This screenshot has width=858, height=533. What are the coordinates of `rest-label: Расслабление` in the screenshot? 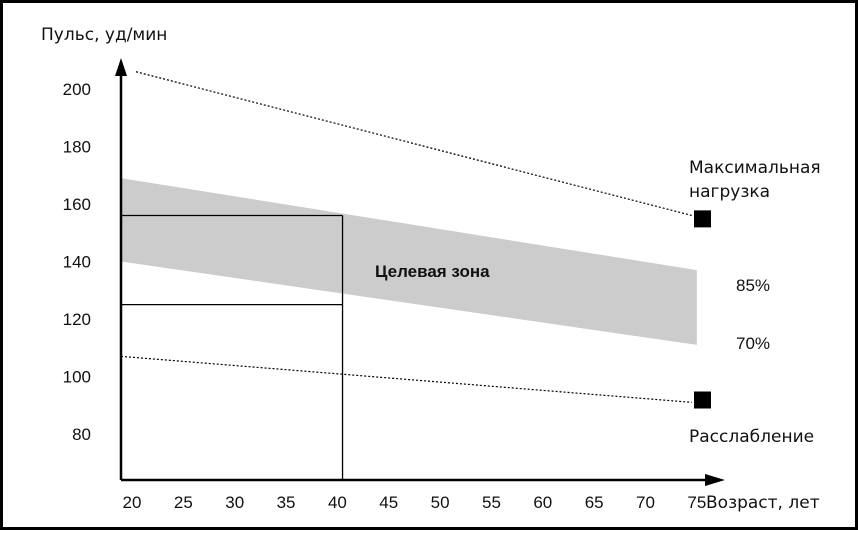 It's located at (751, 437).